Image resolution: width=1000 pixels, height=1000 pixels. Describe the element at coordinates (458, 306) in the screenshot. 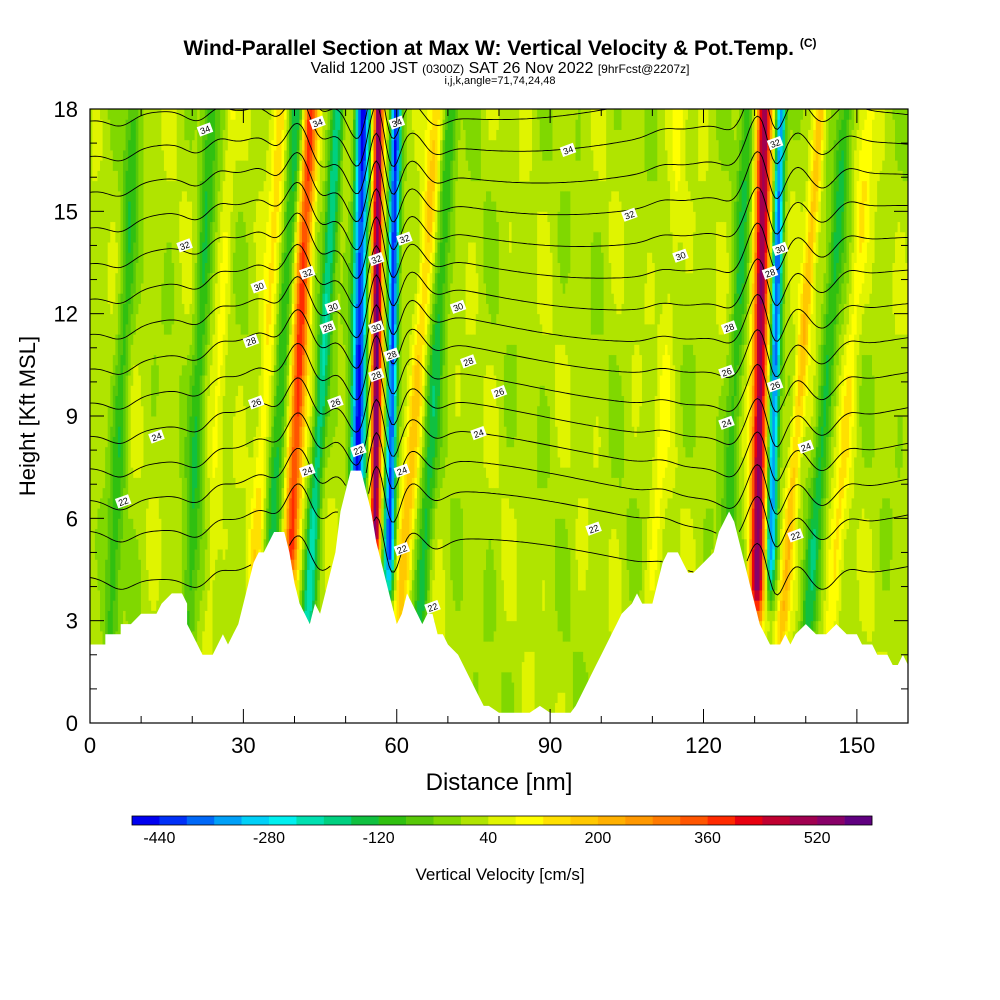

I see `contour-label: 30` at that location.